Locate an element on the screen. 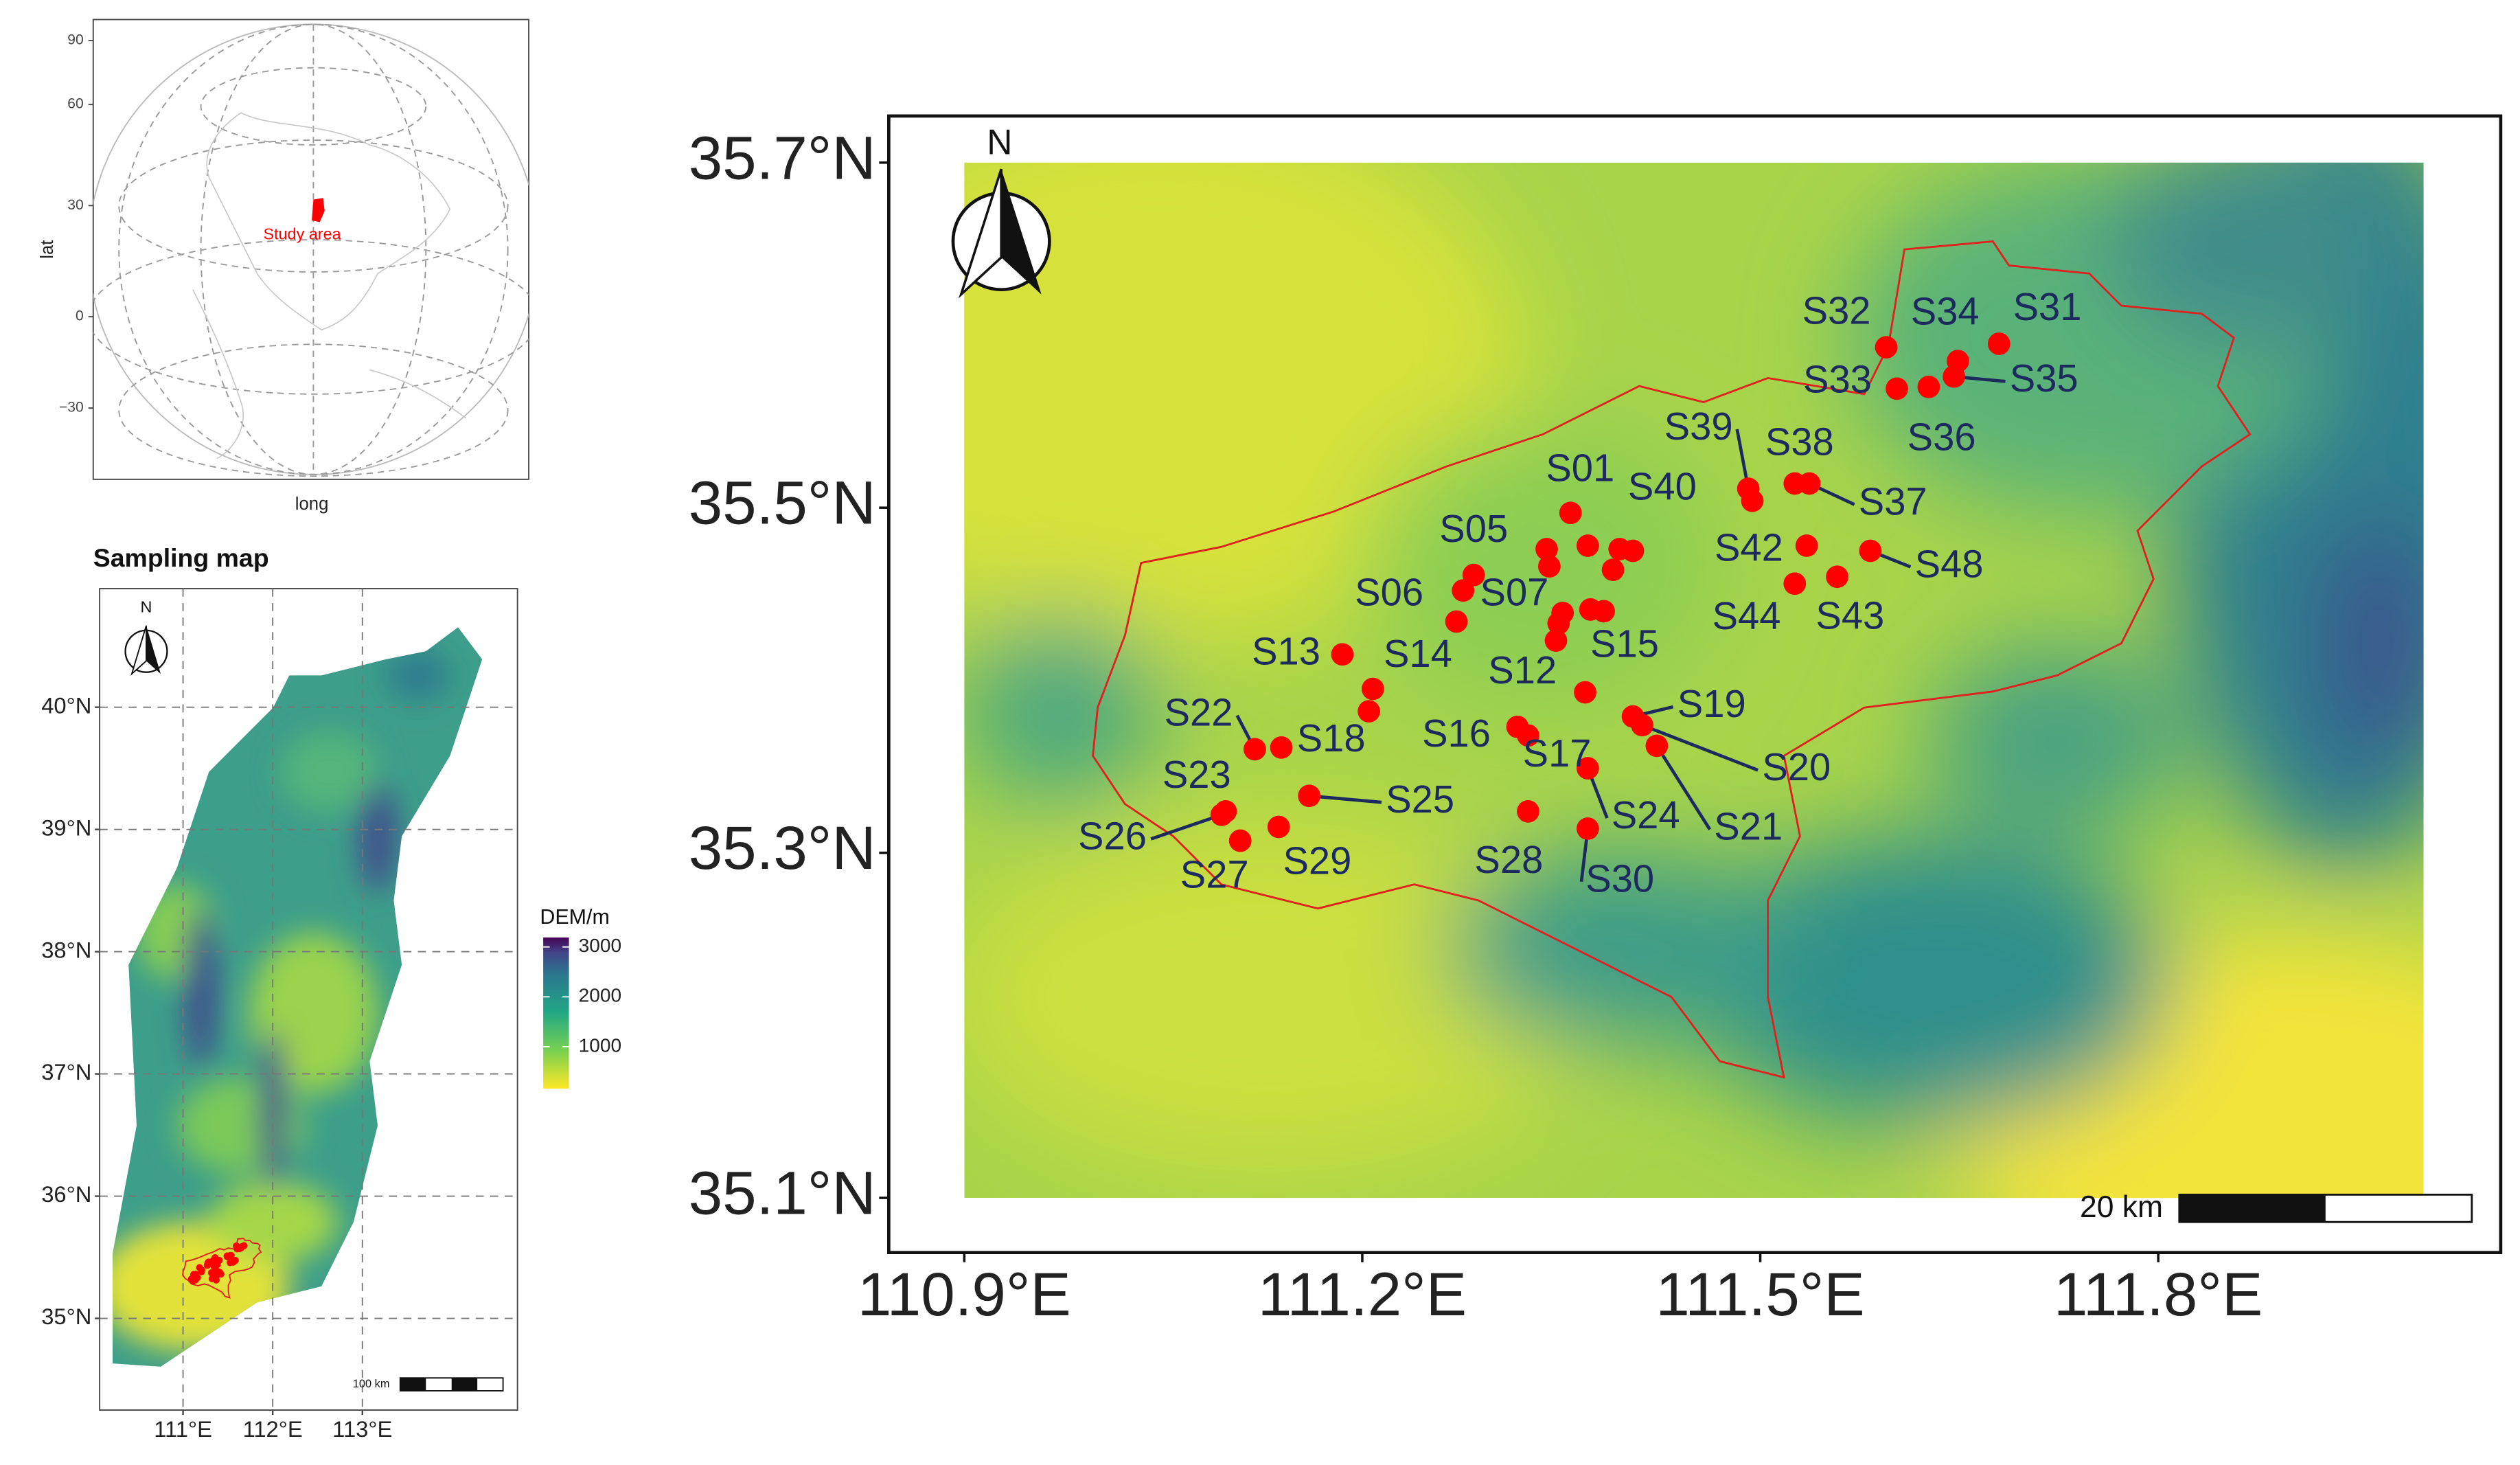  study-boundary-small is located at coordinates (222, 1268).